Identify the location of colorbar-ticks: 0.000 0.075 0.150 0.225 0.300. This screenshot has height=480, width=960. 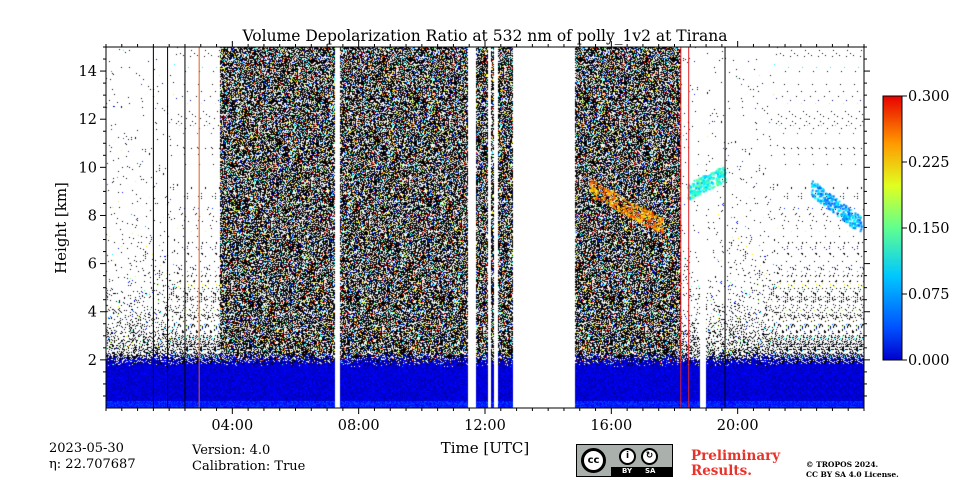
(926, 229).